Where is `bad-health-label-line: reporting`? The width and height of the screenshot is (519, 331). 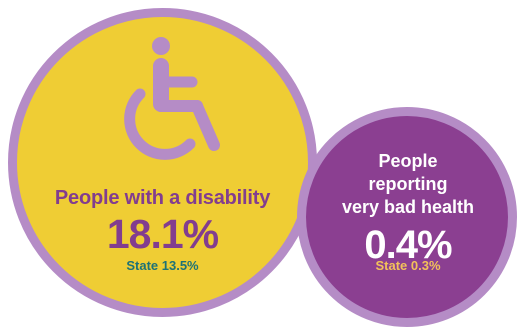
bad-health-label-line: reporting is located at coordinates (408, 184).